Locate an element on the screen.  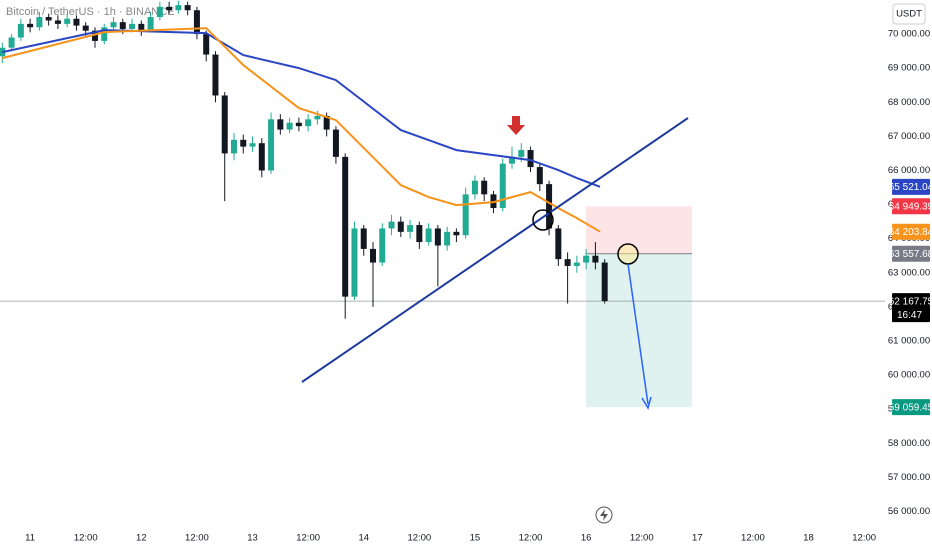
icon-bolt is located at coordinates (604, 515).